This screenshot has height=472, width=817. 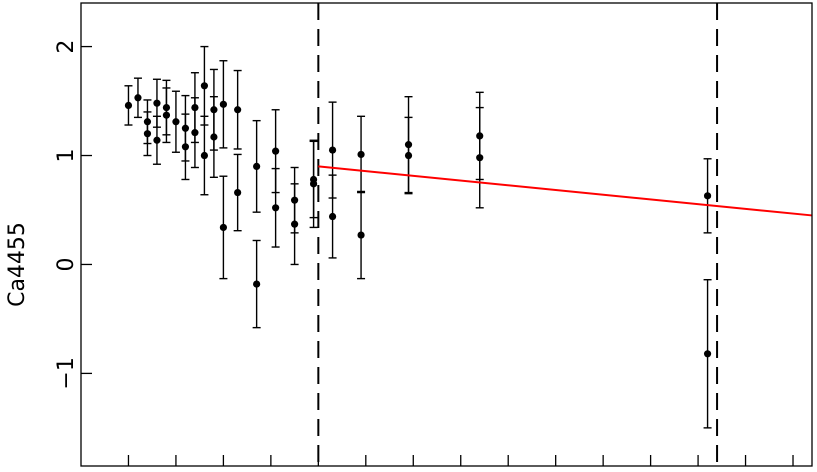 What do you see at coordinates (17, 264) in the screenshot?
I see `y-axis-label: Ca4455` at bounding box center [17, 264].